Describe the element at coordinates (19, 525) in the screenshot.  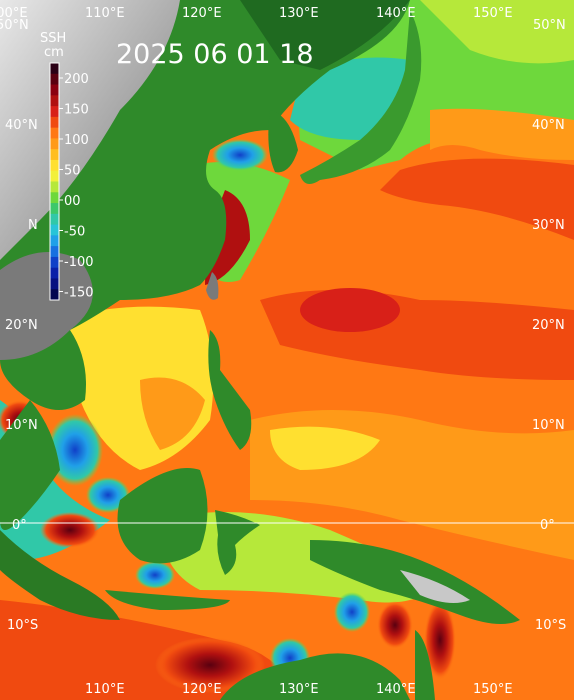
I see `lat-label-left: 0°` at that location.